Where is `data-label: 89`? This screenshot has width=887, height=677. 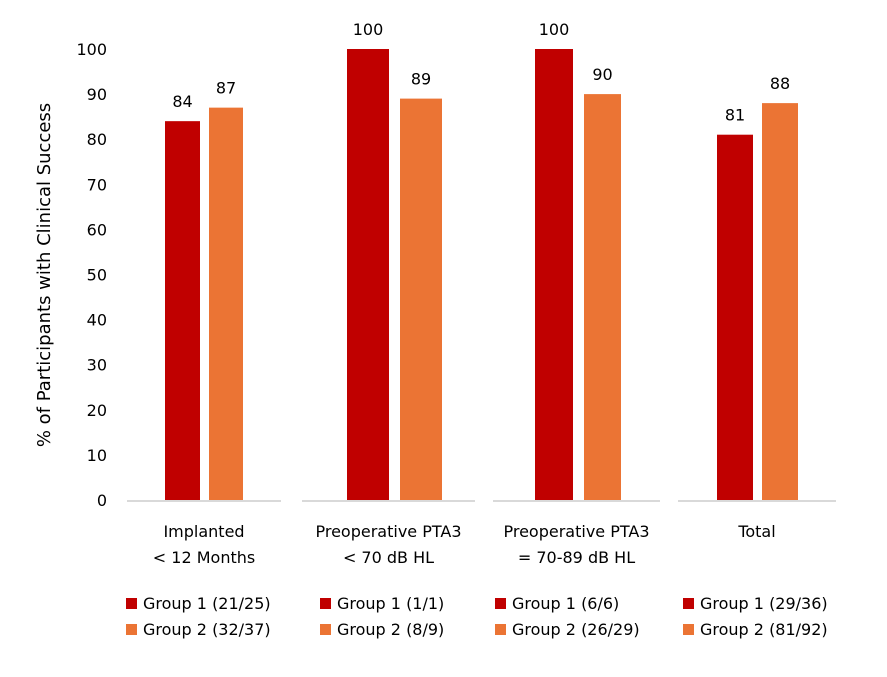 data-label: 89 is located at coordinates (421, 79).